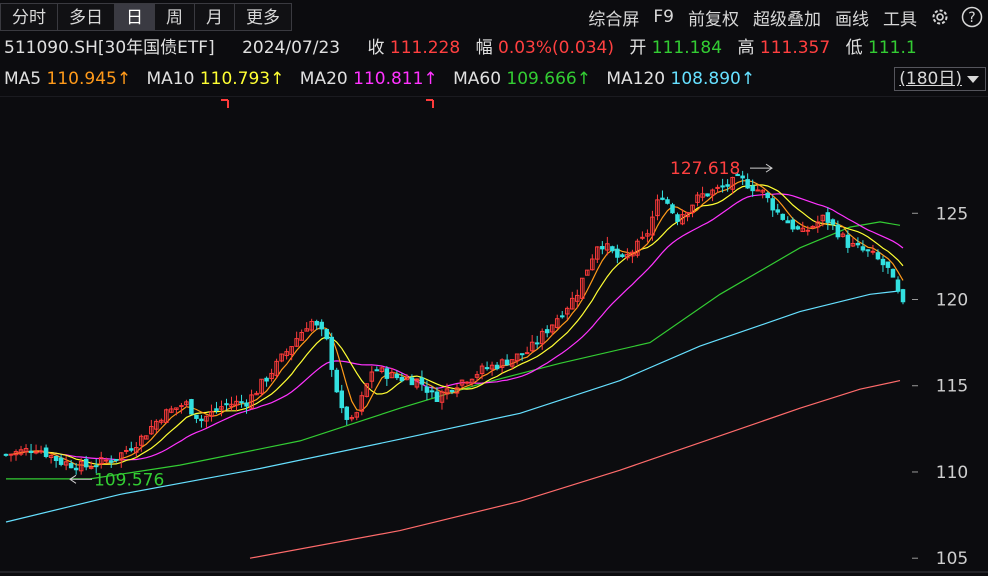 This screenshot has width=988, height=576. What do you see at coordinates (225, 103) in the screenshot?
I see `event-flag-icon` at bounding box center [225, 103].